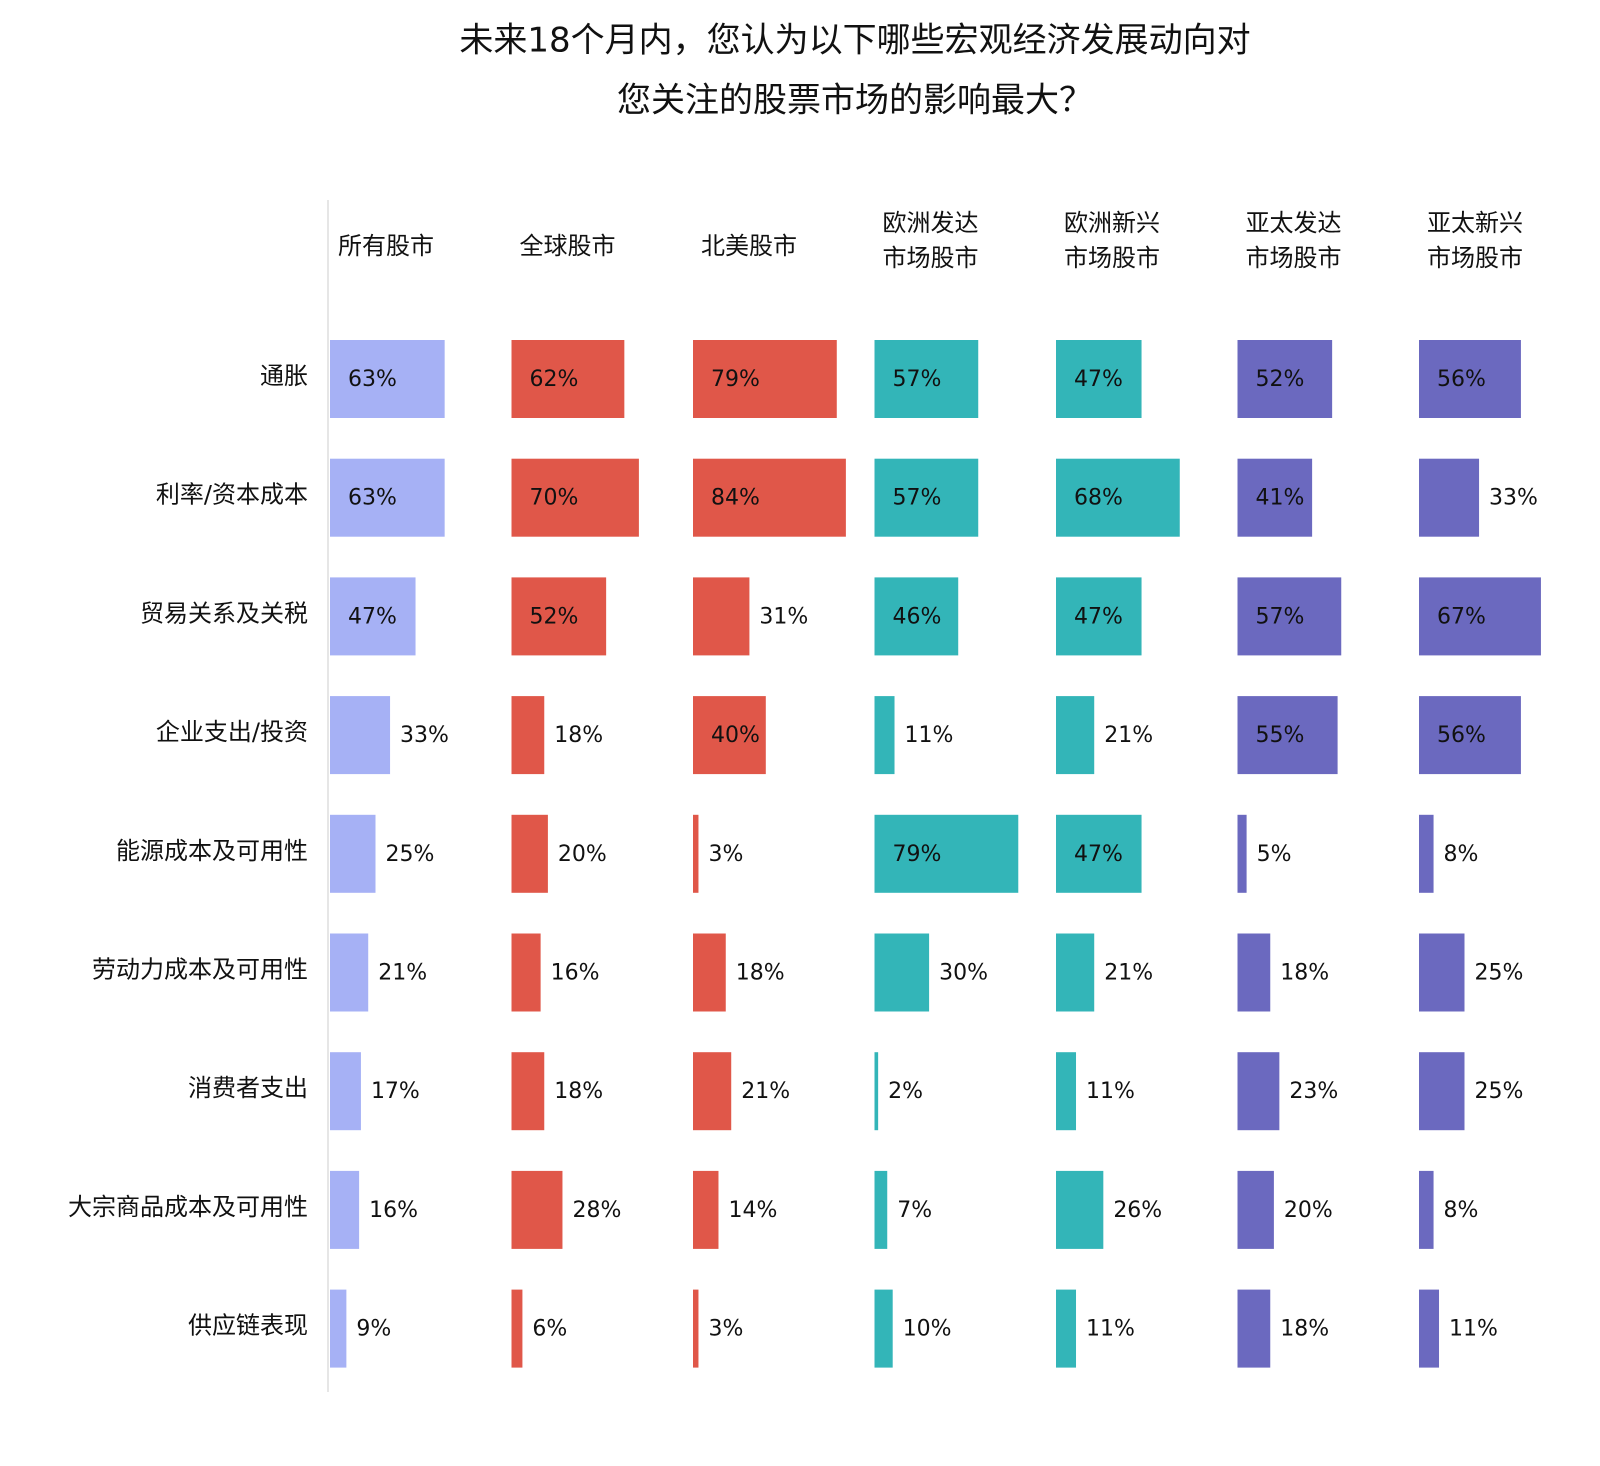 The width and height of the screenshot is (1600, 1466). I want to click on row-label: 贸易关系及关税, so click(224, 613).